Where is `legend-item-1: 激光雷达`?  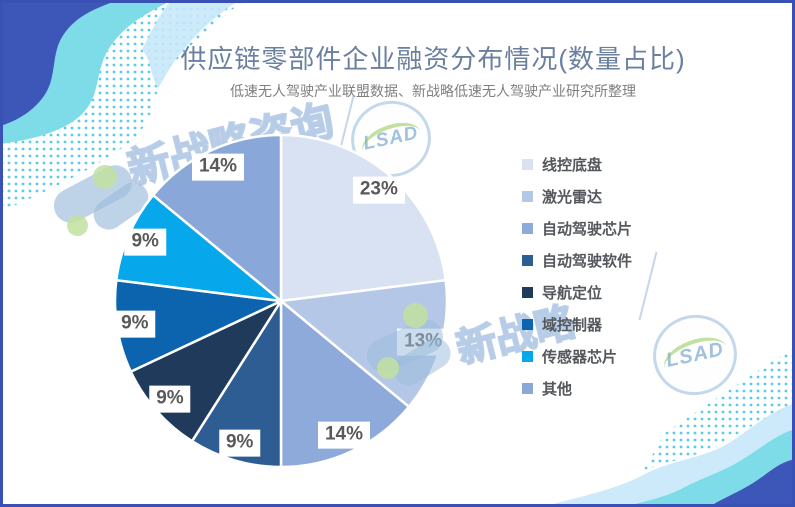 legend-item-1: 激光雷达 is located at coordinates (577, 196).